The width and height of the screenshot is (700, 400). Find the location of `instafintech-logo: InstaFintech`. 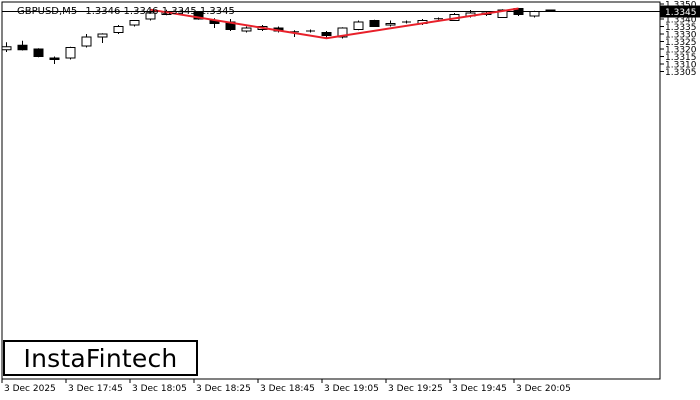

instafintech-logo: InstaFintech is located at coordinates (100, 358).